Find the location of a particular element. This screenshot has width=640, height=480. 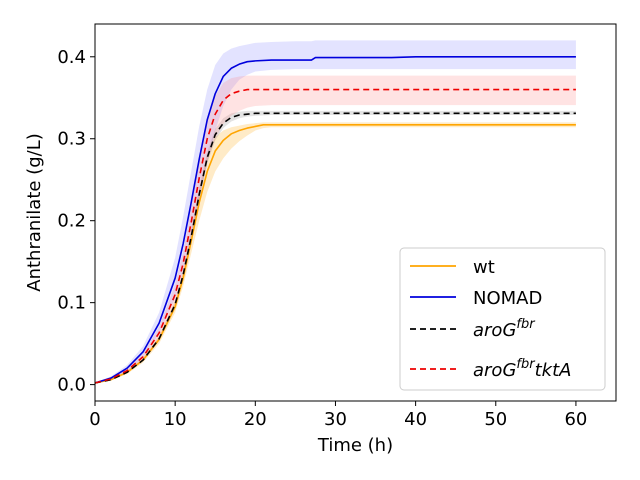

x-axis-ticks: 0 10 20 30 40 50 60 is located at coordinates (338, 415).